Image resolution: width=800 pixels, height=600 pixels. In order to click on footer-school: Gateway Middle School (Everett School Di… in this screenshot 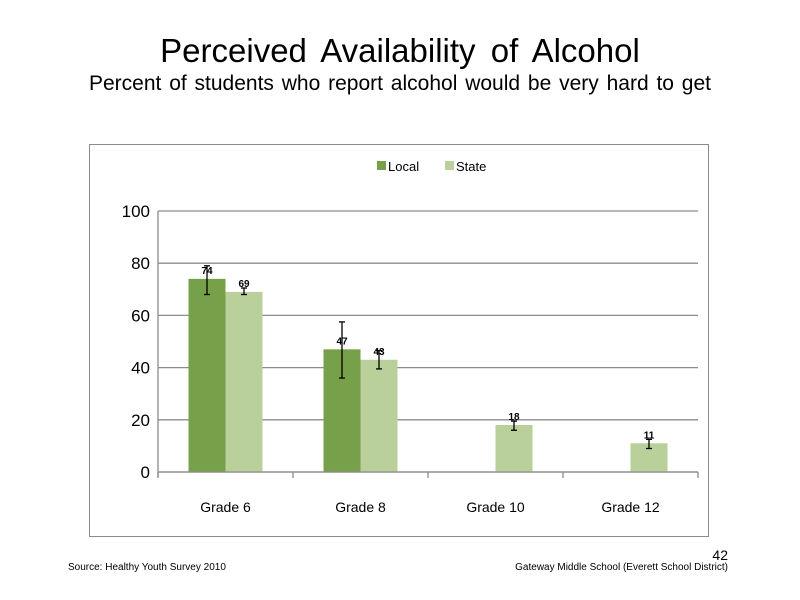, I will do `click(621, 567)`.